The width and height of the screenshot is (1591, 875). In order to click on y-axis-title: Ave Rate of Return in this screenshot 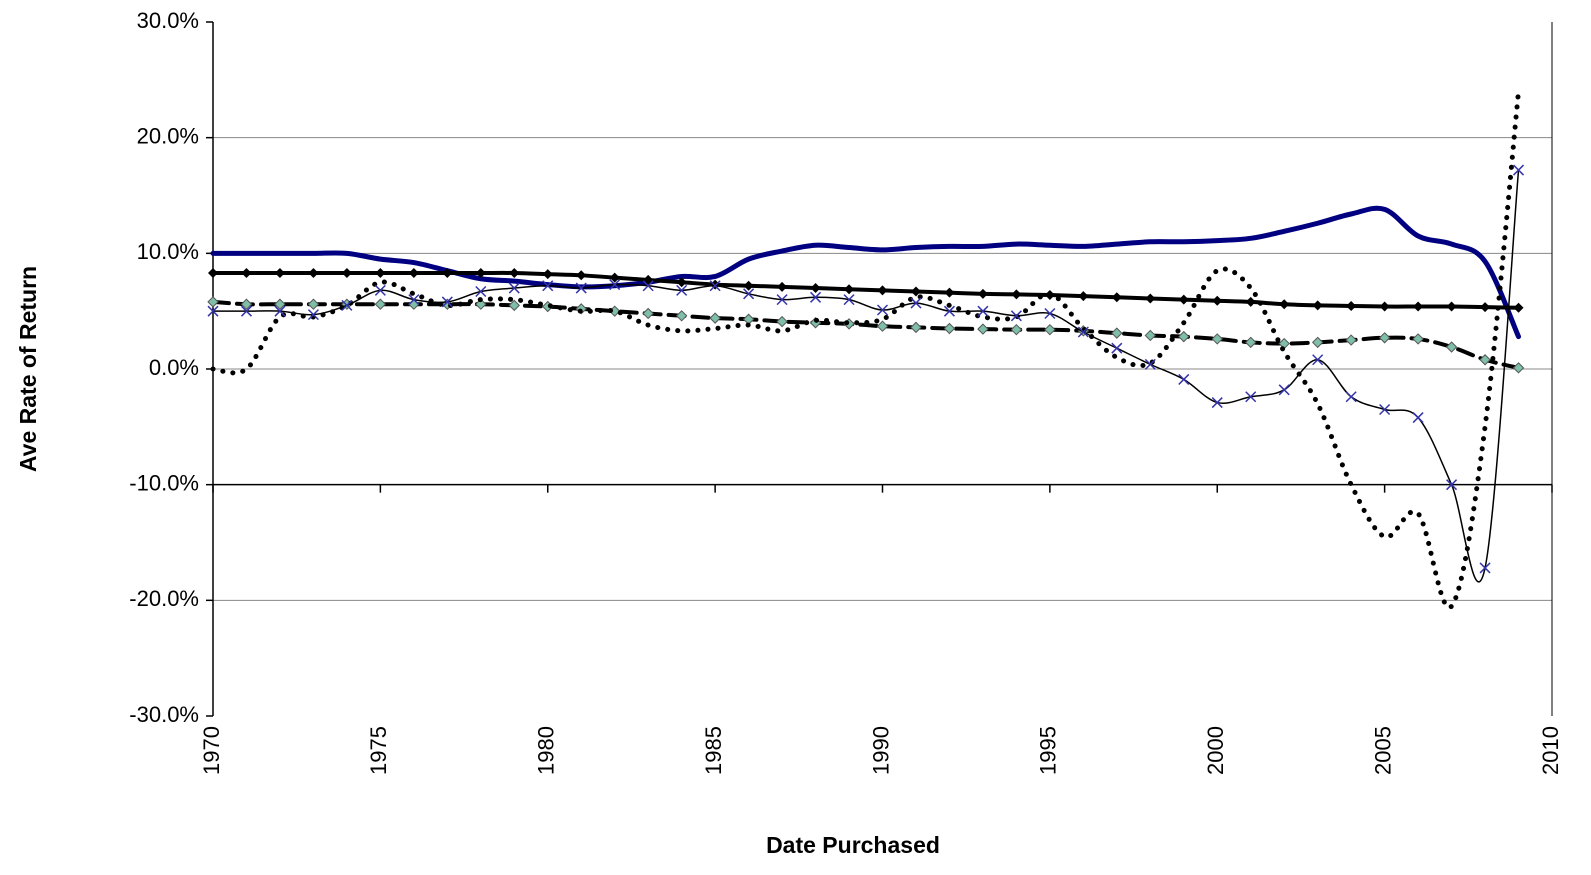, I will do `click(28, 369)`.